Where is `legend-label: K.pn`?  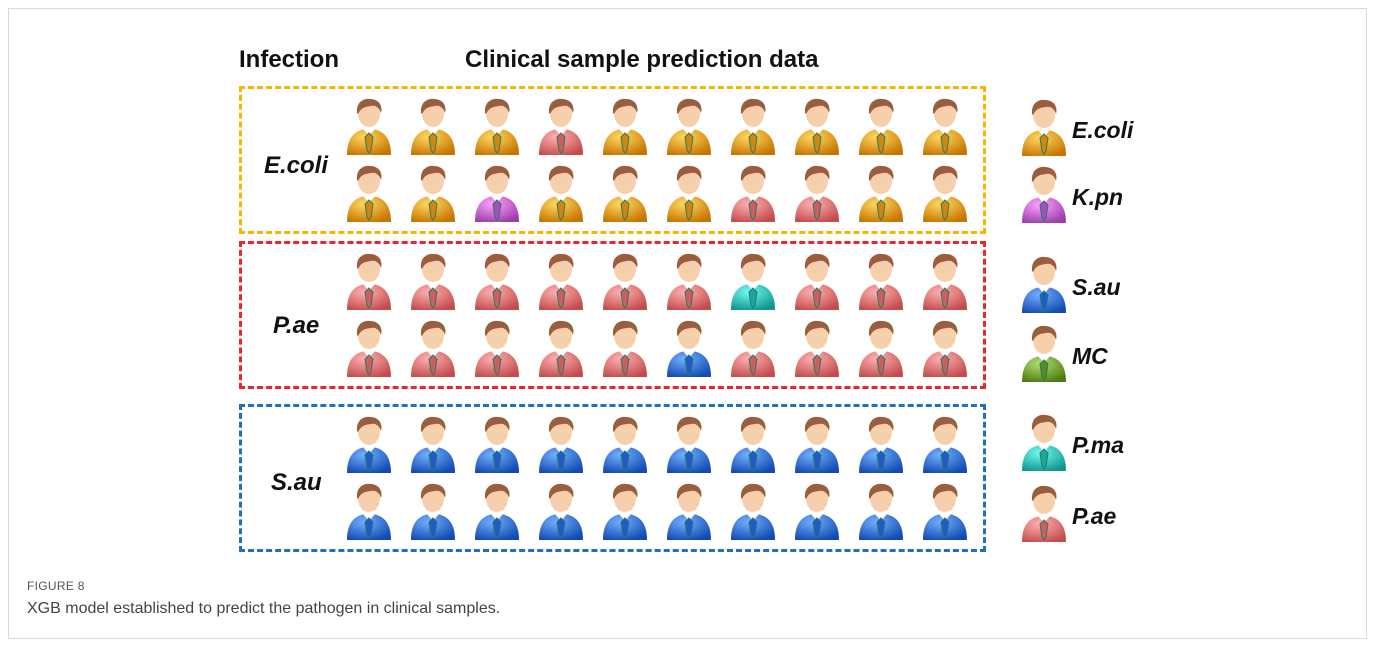 legend-label: K.pn is located at coordinates (1098, 197).